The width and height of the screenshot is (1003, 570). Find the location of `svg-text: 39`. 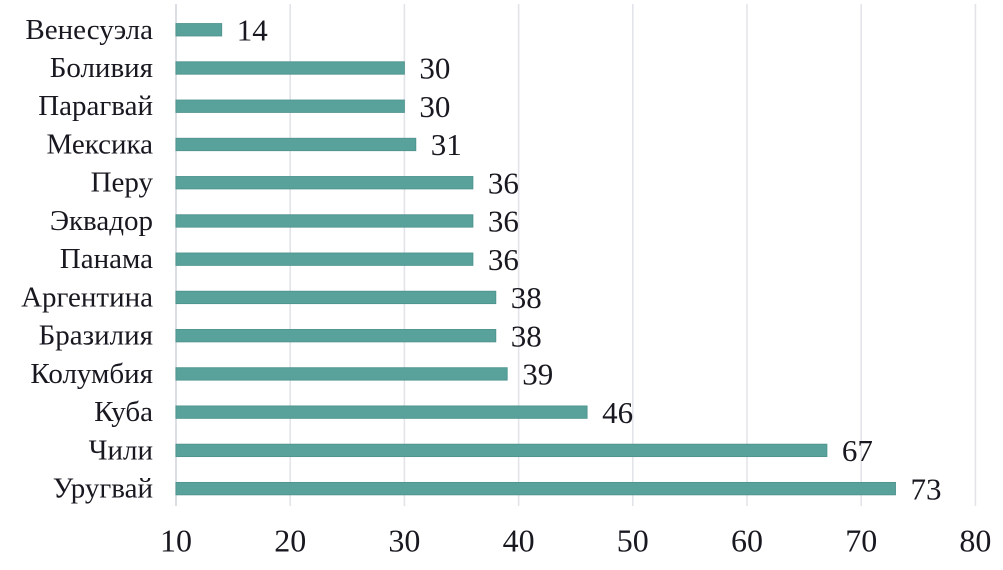

svg-text: 39 is located at coordinates (537, 374).